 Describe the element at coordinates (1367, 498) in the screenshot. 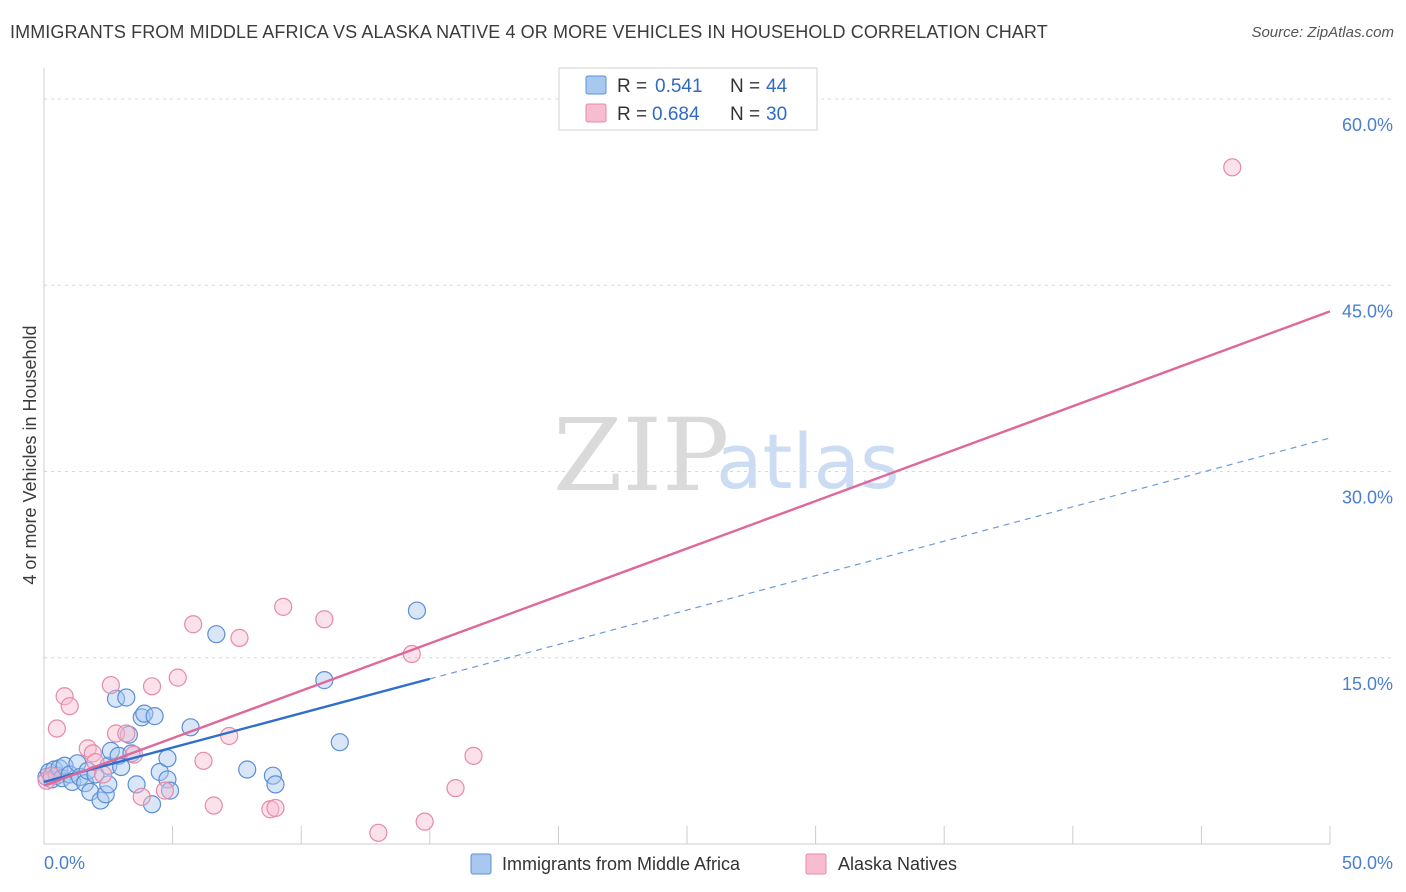

I see `y-tick-label-30: 30.0%` at that location.